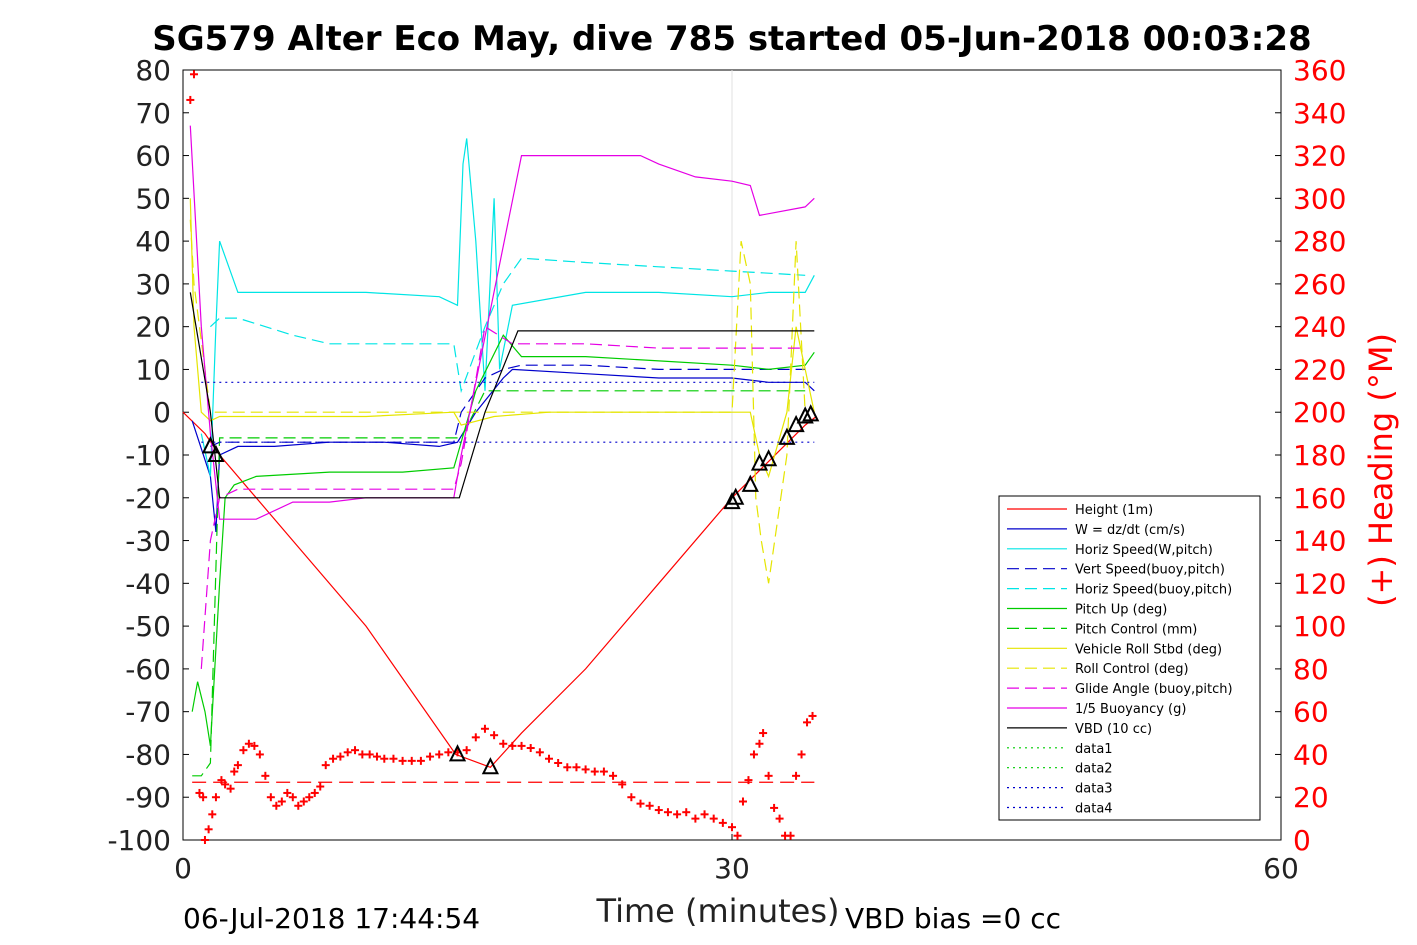 The image size is (1417, 945). Describe the element at coordinates (153, 156) in the screenshot. I see `left-tick-label: 60` at that location.